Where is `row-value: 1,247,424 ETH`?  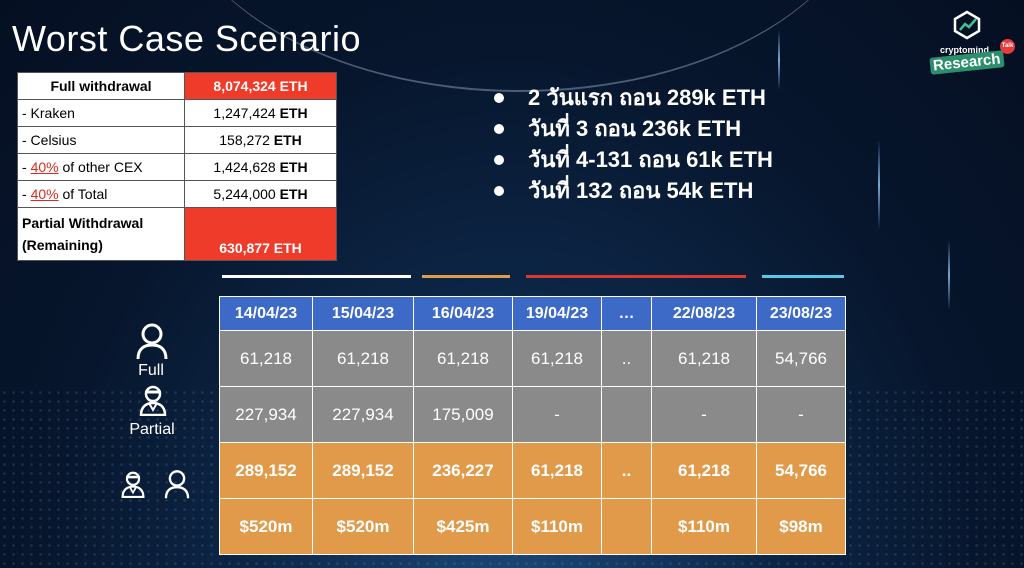 row-value: 1,247,424 ETH is located at coordinates (260, 113).